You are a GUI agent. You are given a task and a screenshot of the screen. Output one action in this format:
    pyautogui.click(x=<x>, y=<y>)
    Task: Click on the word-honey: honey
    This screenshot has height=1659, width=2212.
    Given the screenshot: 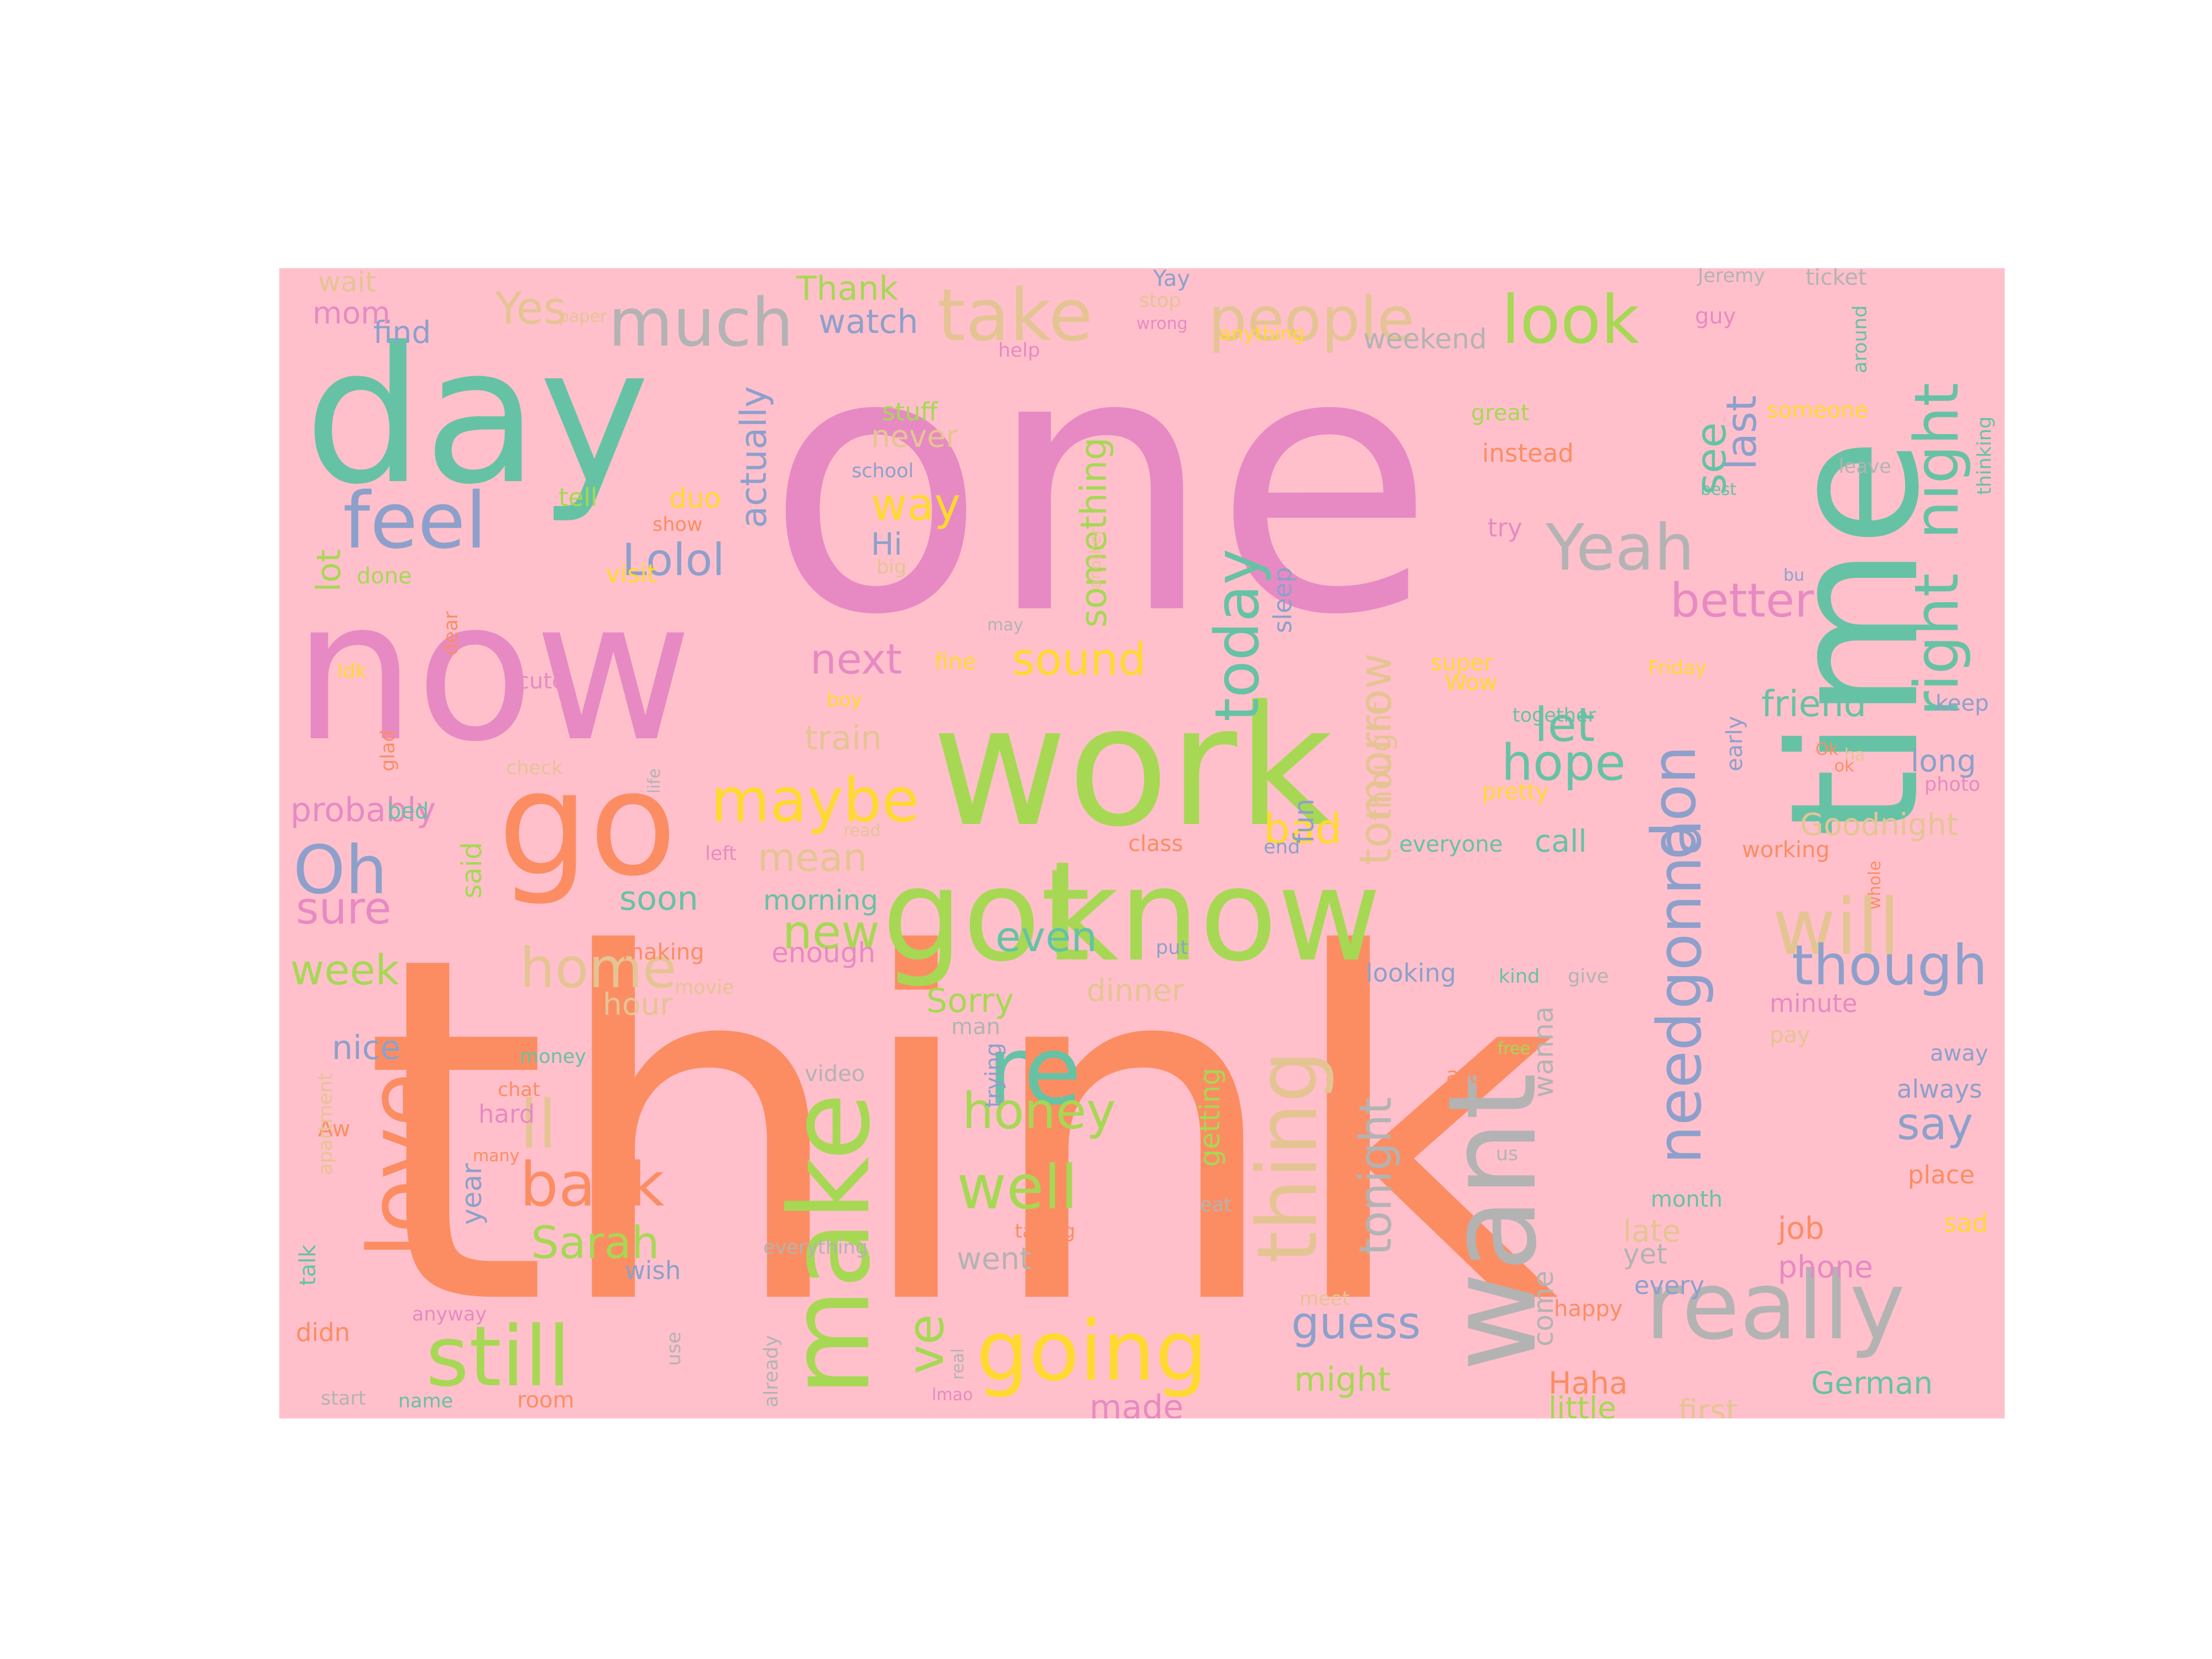 What is the action you would take?
    pyautogui.click(x=1039, y=1111)
    